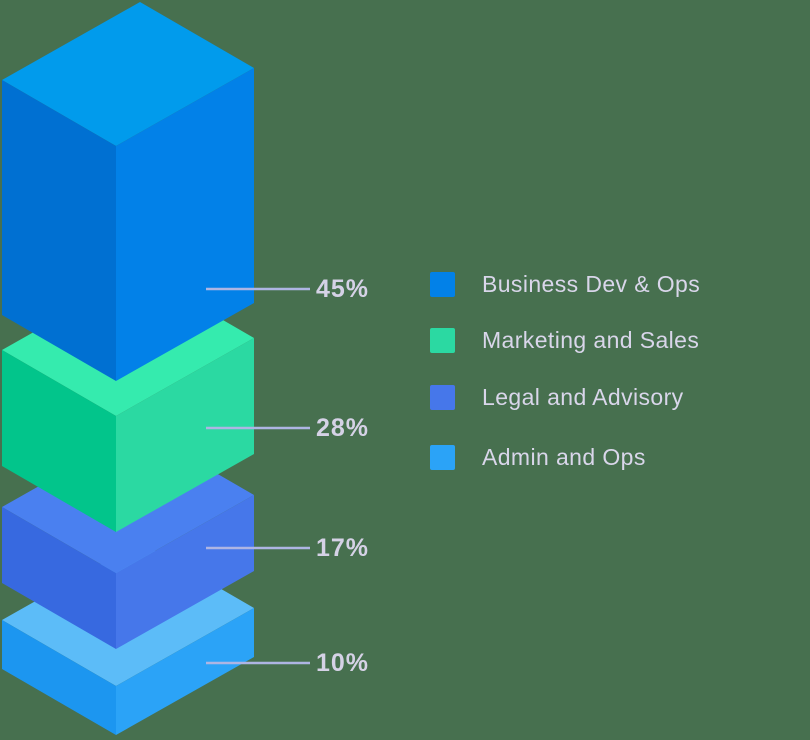 The height and width of the screenshot is (740, 810). What do you see at coordinates (442, 340) in the screenshot?
I see `legend-swatch-green-icon` at bounding box center [442, 340].